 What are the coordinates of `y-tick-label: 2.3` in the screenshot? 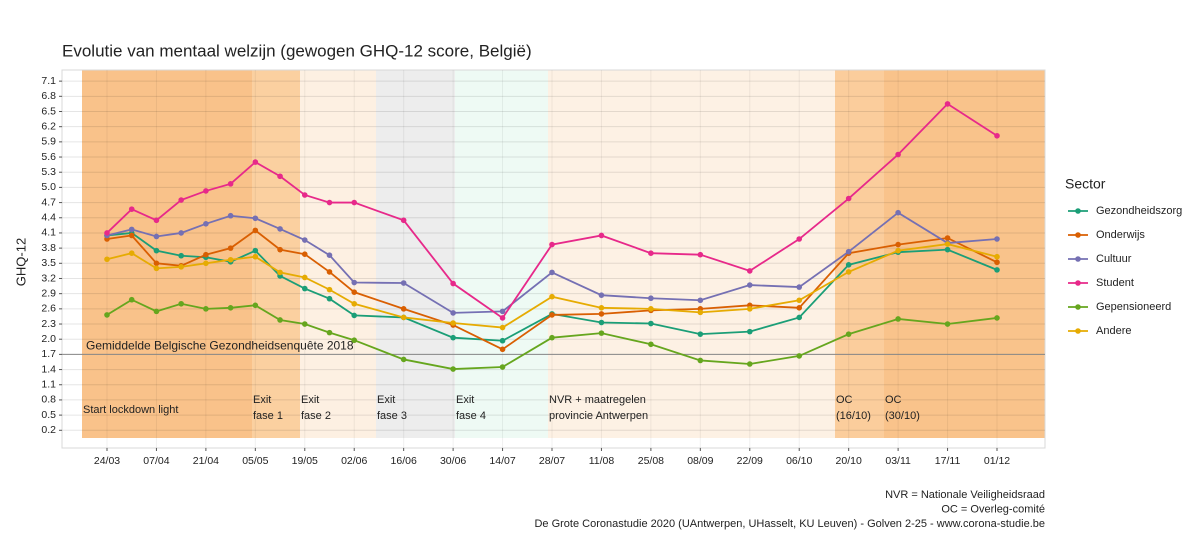 It's located at (48, 324).